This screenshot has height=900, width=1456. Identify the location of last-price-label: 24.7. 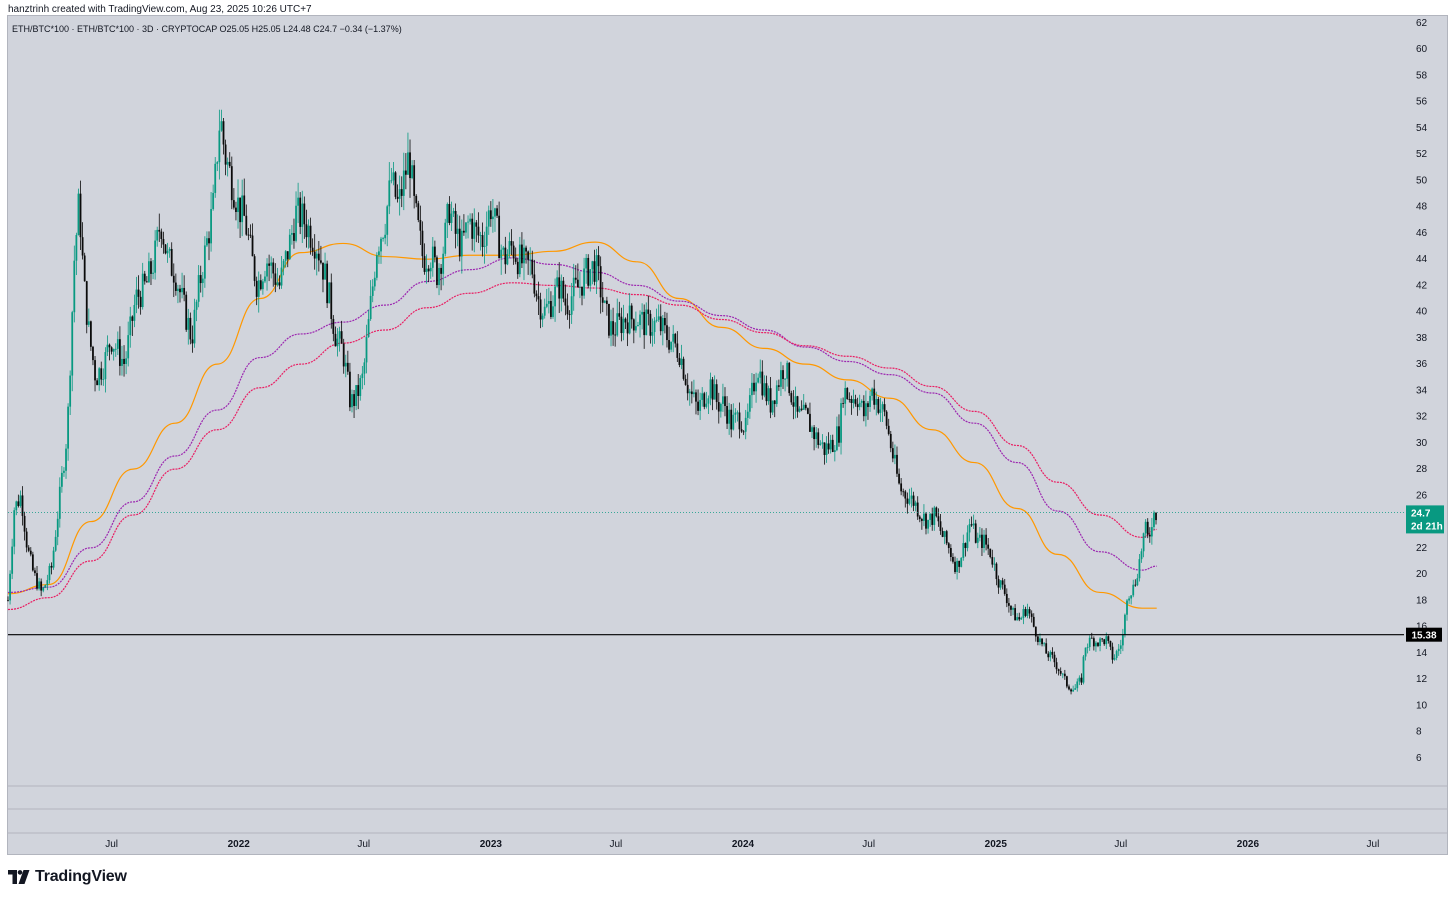
(1421, 513).